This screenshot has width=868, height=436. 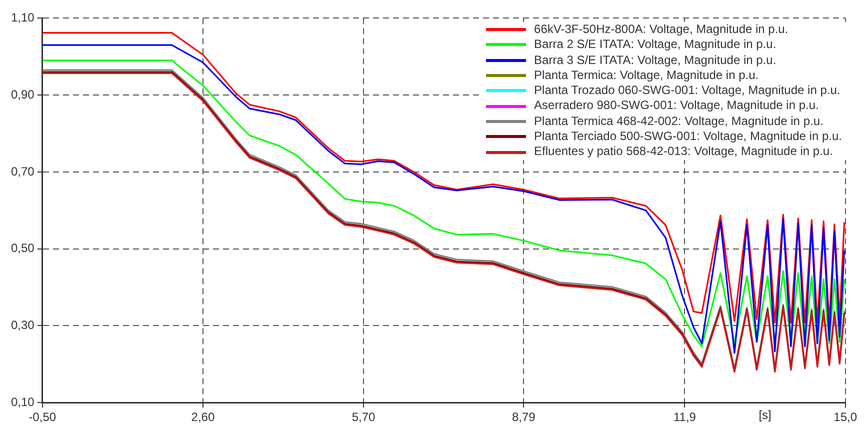 I want to click on x-tick-label: 15,0, so click(x=846, y=417).